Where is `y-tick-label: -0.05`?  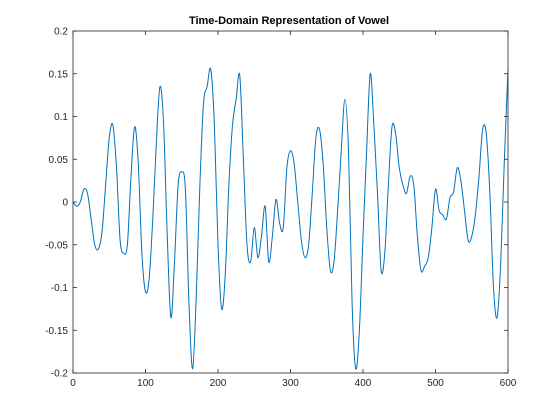
y-tick-label: -0.05 is located at coordinates (56, 245).